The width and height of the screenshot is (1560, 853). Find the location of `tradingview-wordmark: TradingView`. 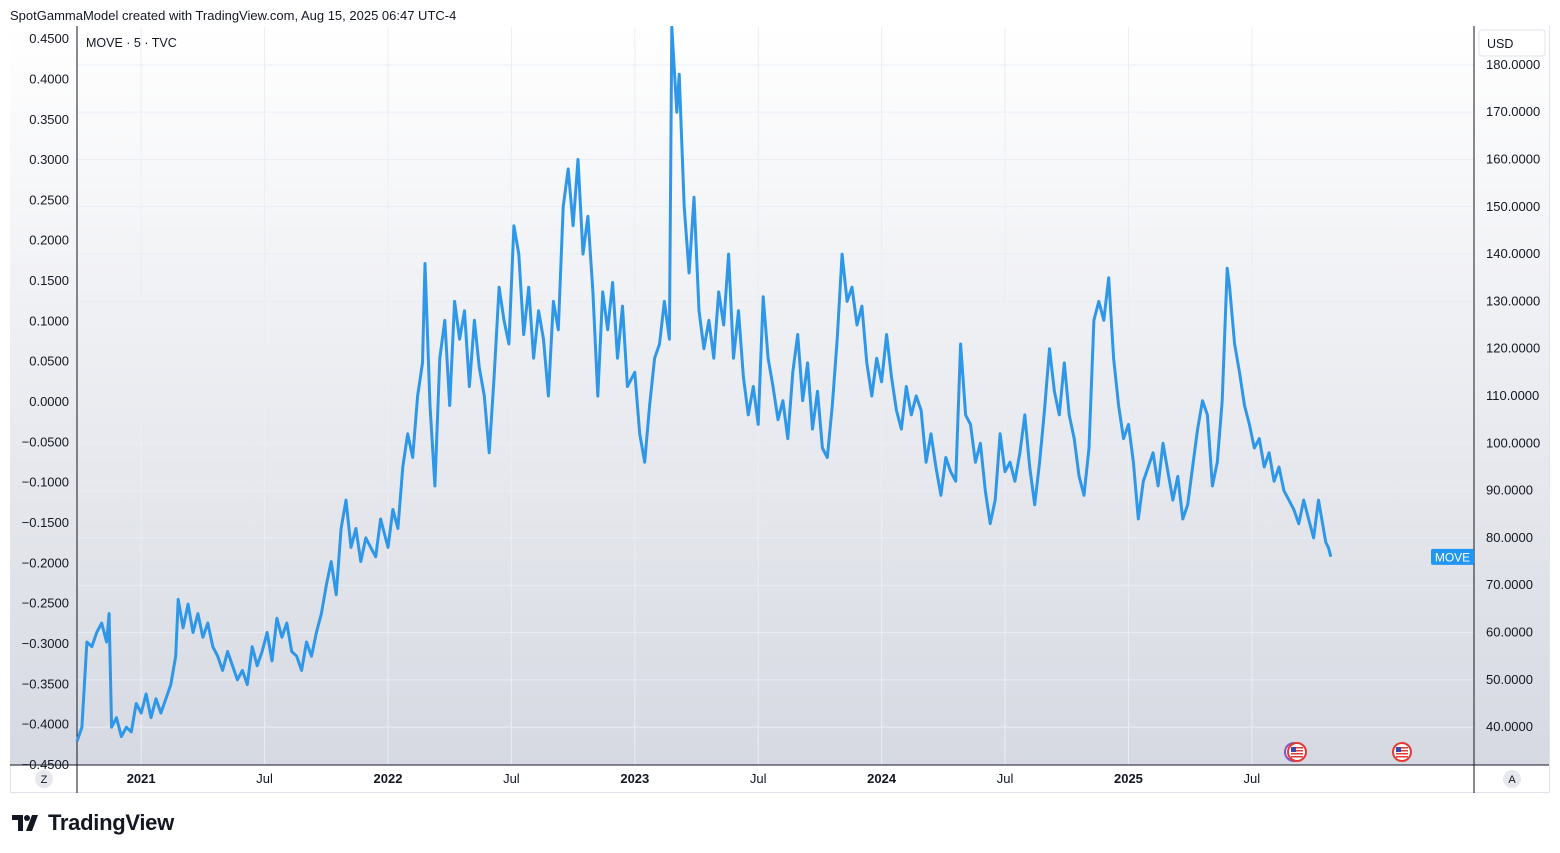

tradingview-wordmark: TradingView is located at coordinates (111, 822).